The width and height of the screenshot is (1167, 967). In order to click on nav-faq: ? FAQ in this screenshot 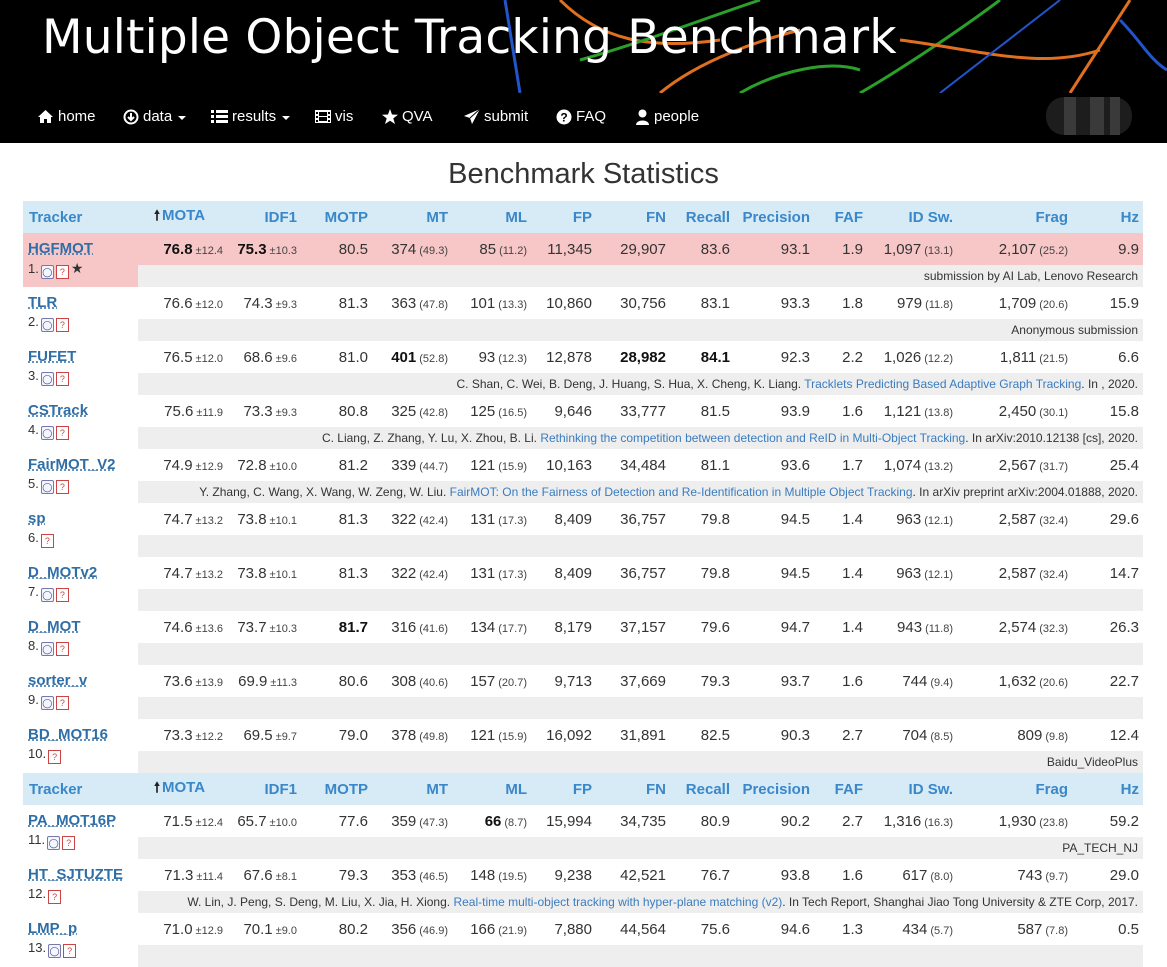, I will do `click(581, 116)`.